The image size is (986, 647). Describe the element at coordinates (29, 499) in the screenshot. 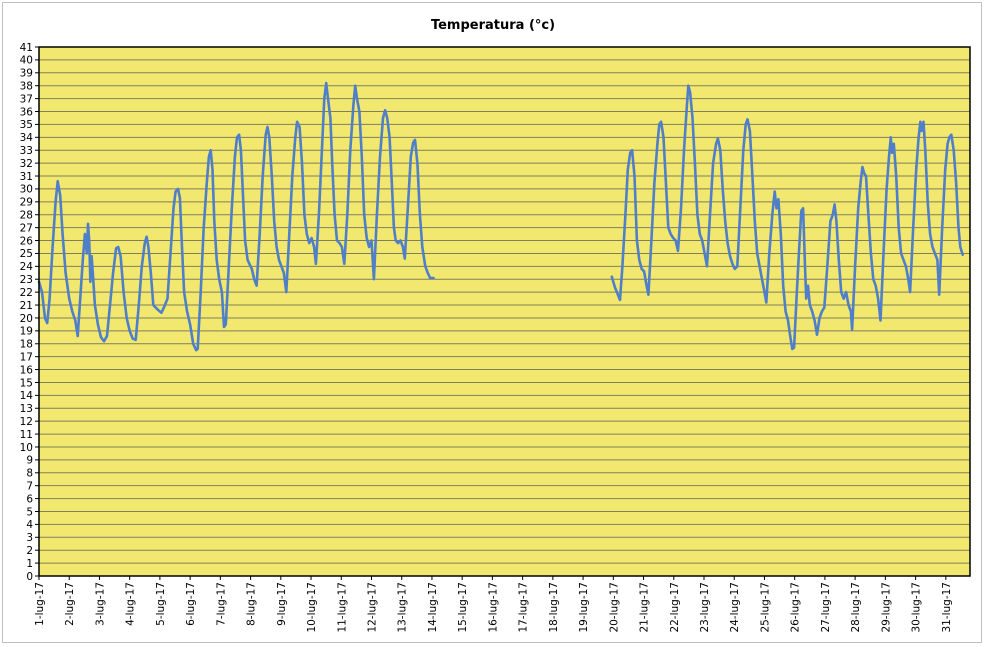

I see `y-tick-label: 6` at that location.